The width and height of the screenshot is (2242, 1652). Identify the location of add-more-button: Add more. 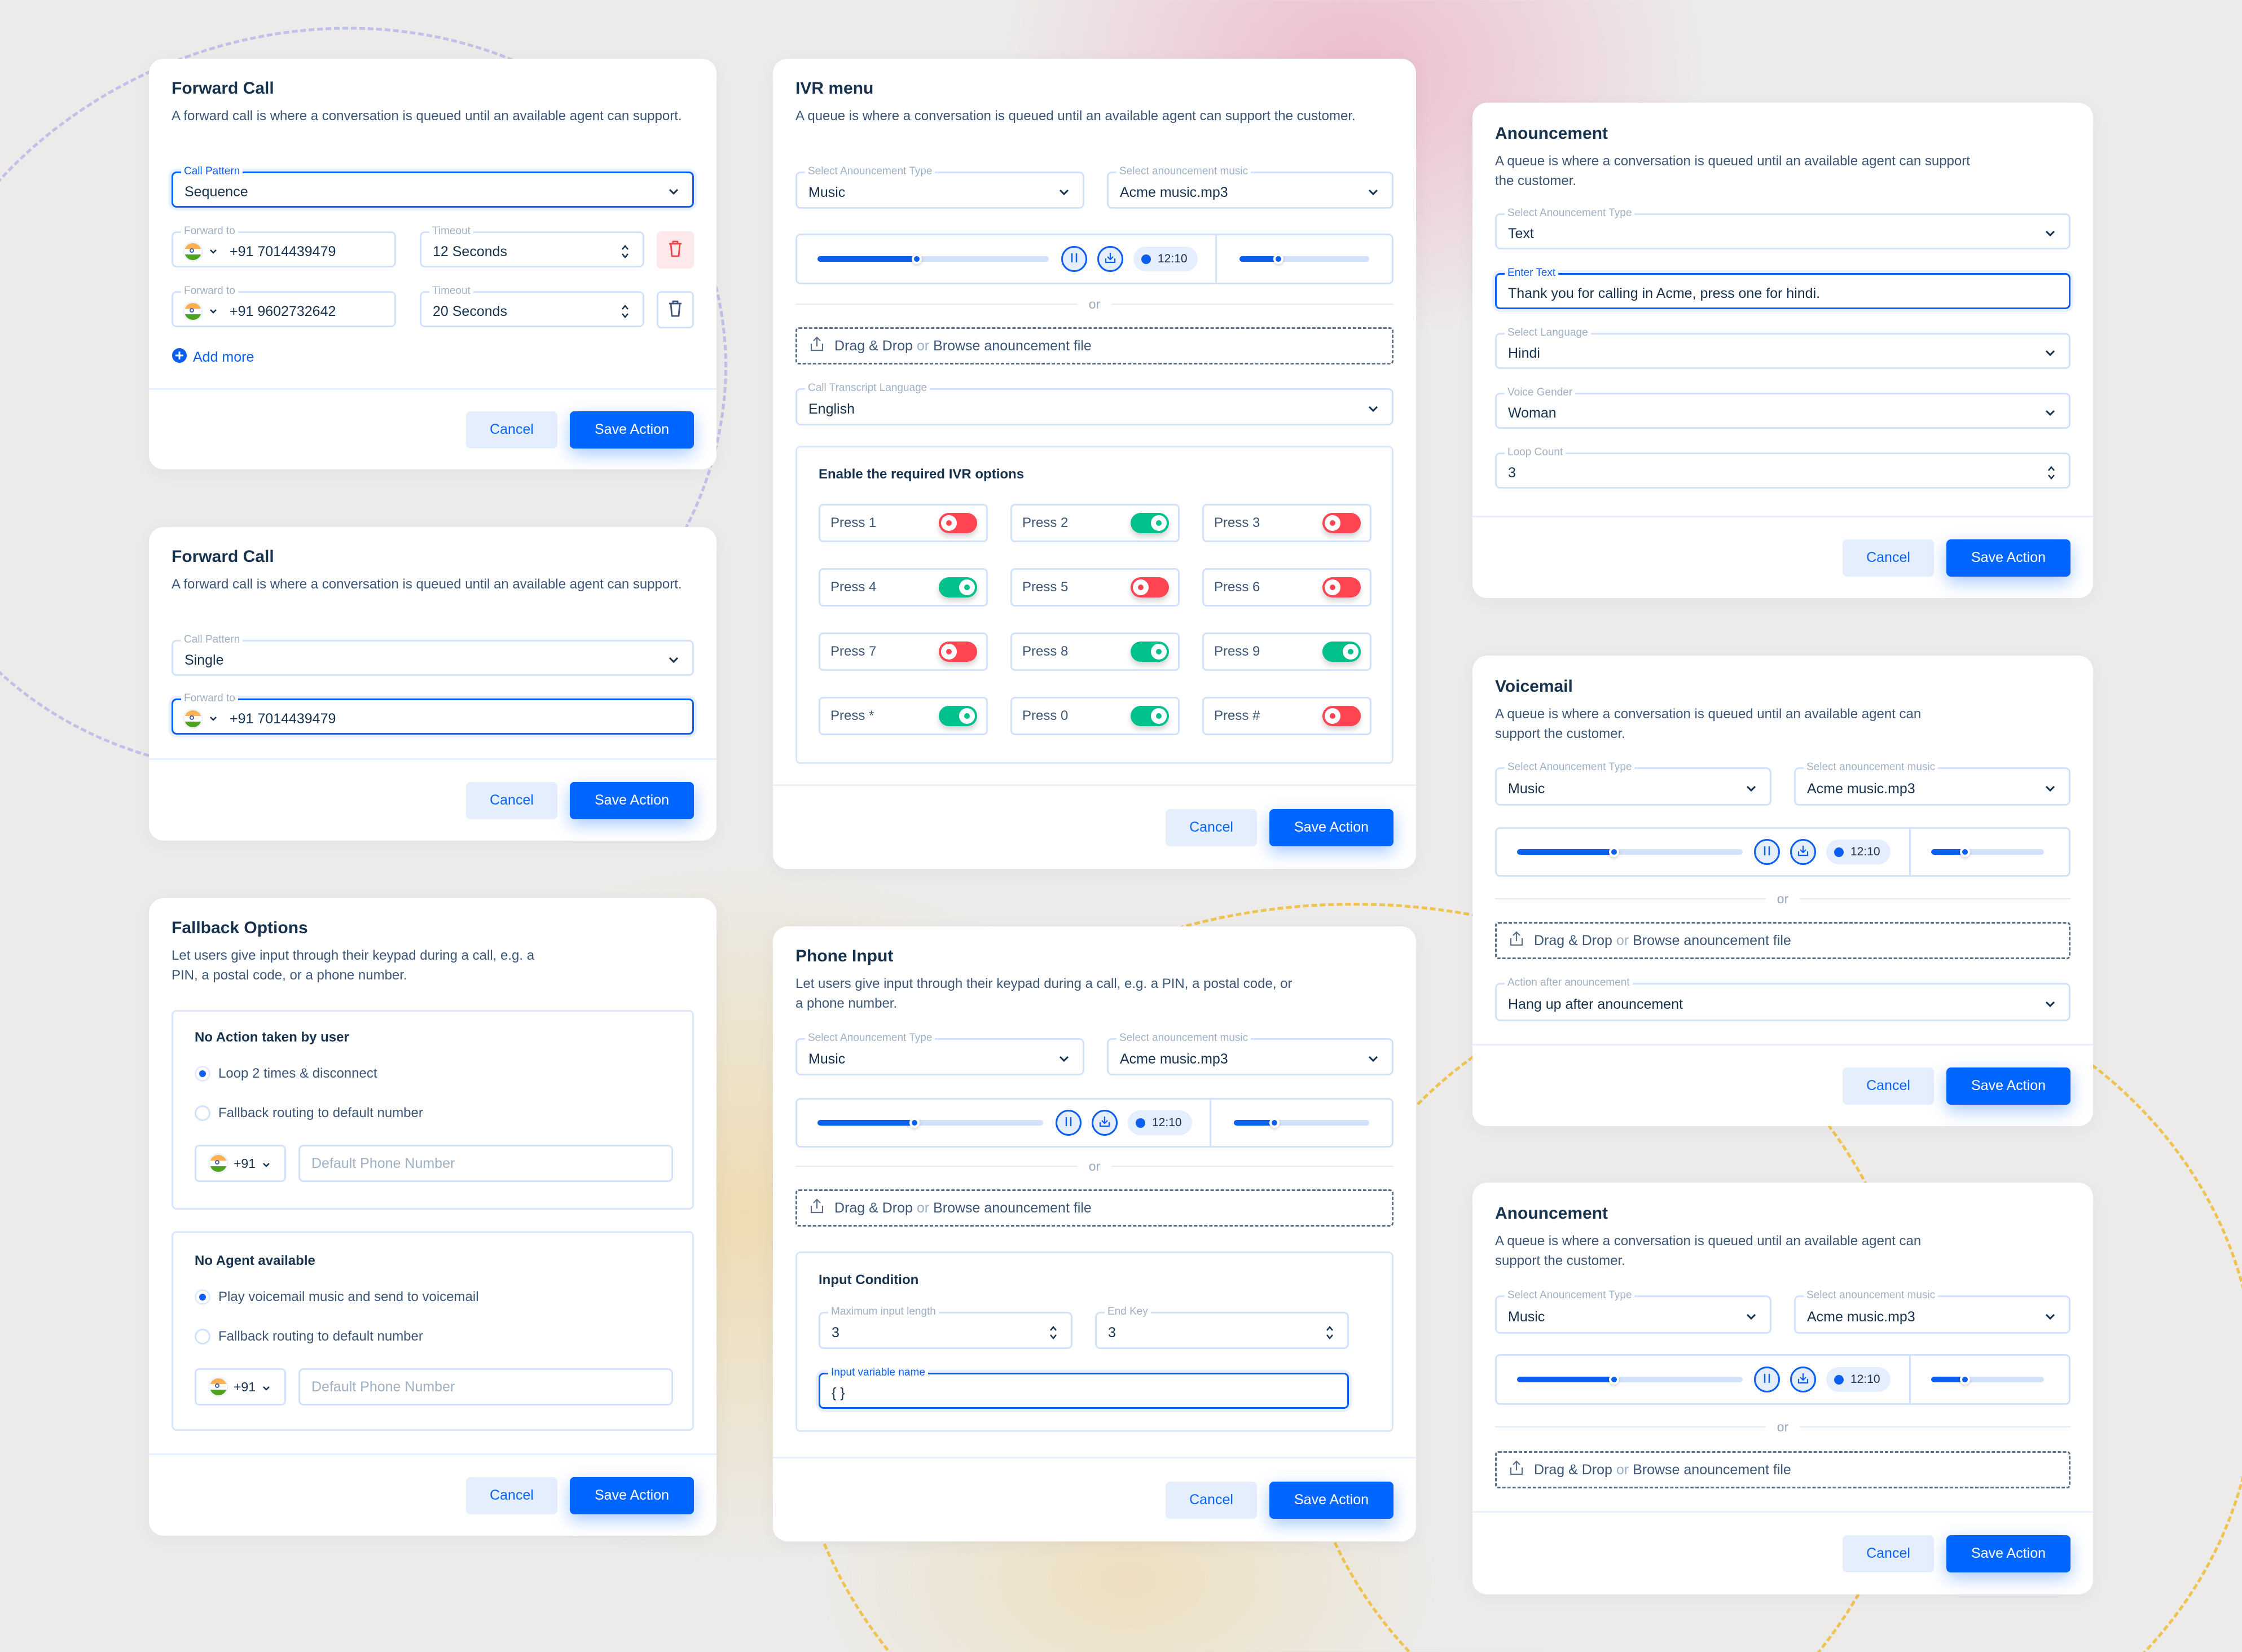
(213, 358).